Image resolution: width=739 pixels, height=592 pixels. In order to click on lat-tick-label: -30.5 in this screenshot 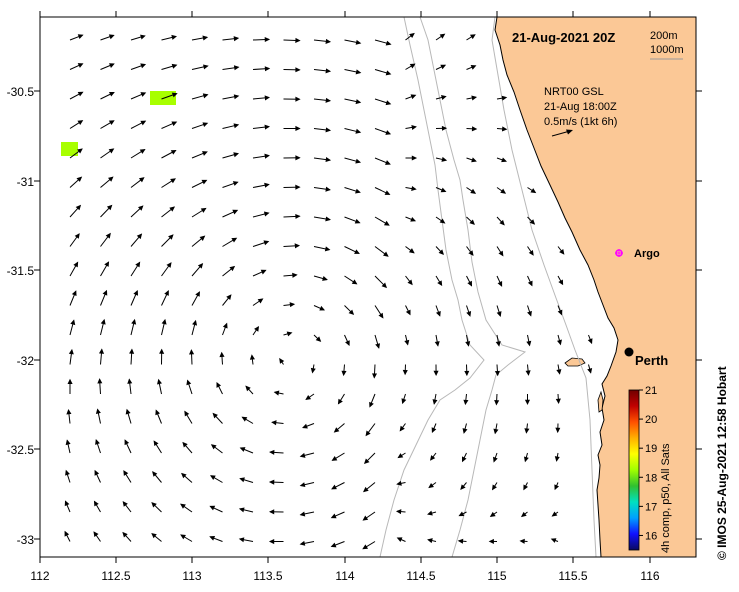, I will do `click(21, 92)`.